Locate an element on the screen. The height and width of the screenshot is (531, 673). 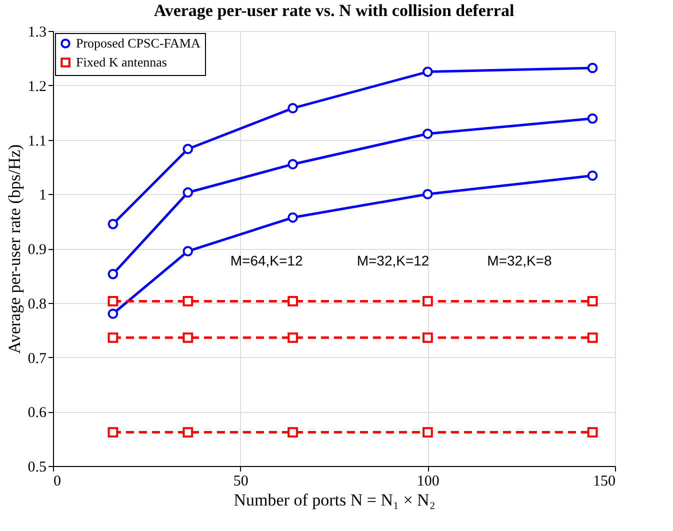
x-tick-label: 100 is located at coordinates (428, 482).